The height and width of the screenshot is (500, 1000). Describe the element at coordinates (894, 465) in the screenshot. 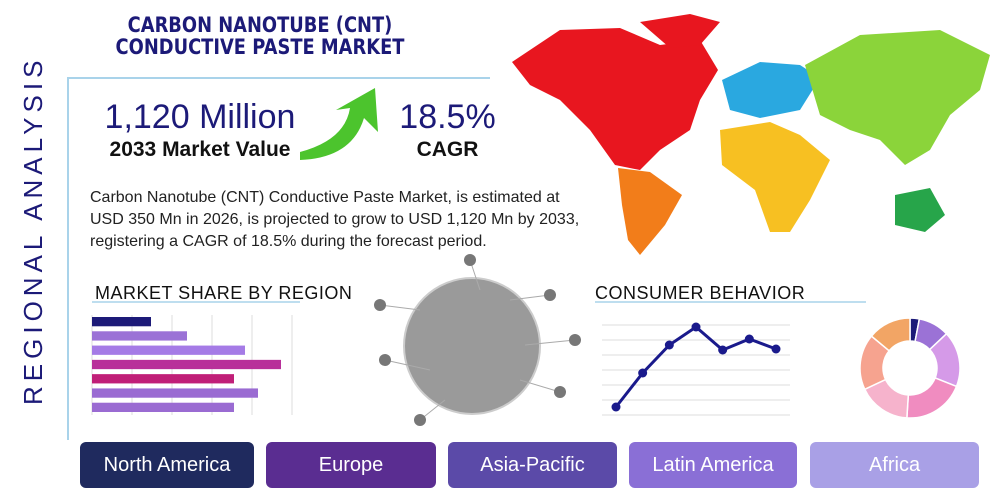

I see `region-tab: Africa` at that location.